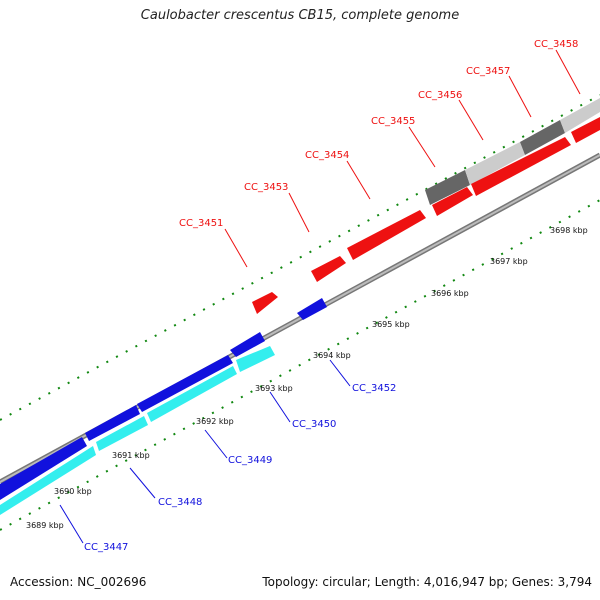 This screenshot has height=600, width=600. Describe the element at coordinates (332, 355) in the screenshot. I see `kbp-label: 3694 kbp` at that location.